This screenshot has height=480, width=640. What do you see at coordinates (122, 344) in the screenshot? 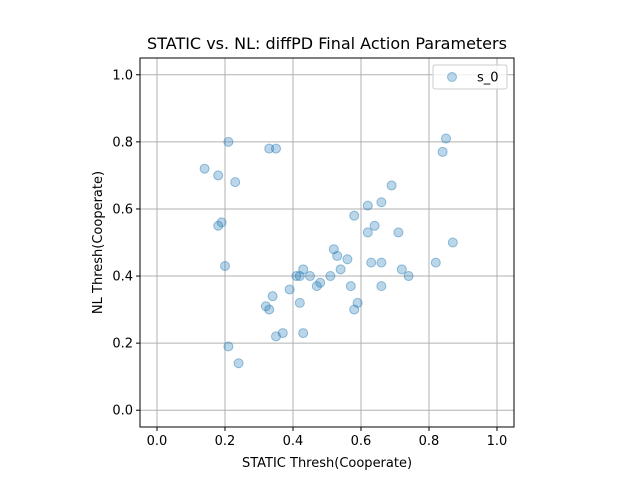
I see `y-tick-label: 0.2` at bounding box center [122, 344].